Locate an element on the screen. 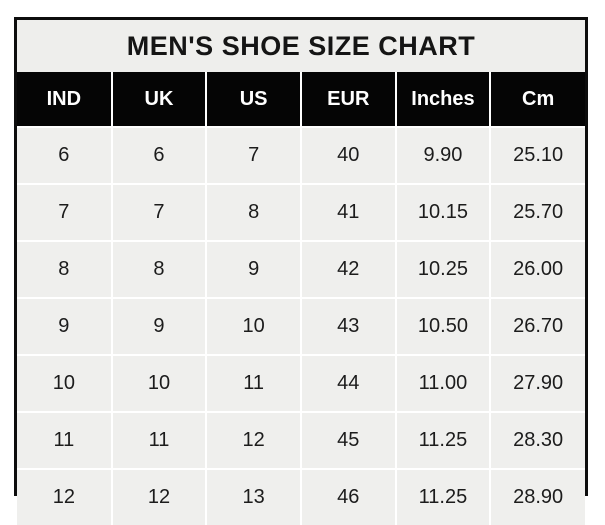 This screenshot has height=525, width=605. table-row: 12 12 13 46 11.25 28.90 is located at coordinates (301, 496).